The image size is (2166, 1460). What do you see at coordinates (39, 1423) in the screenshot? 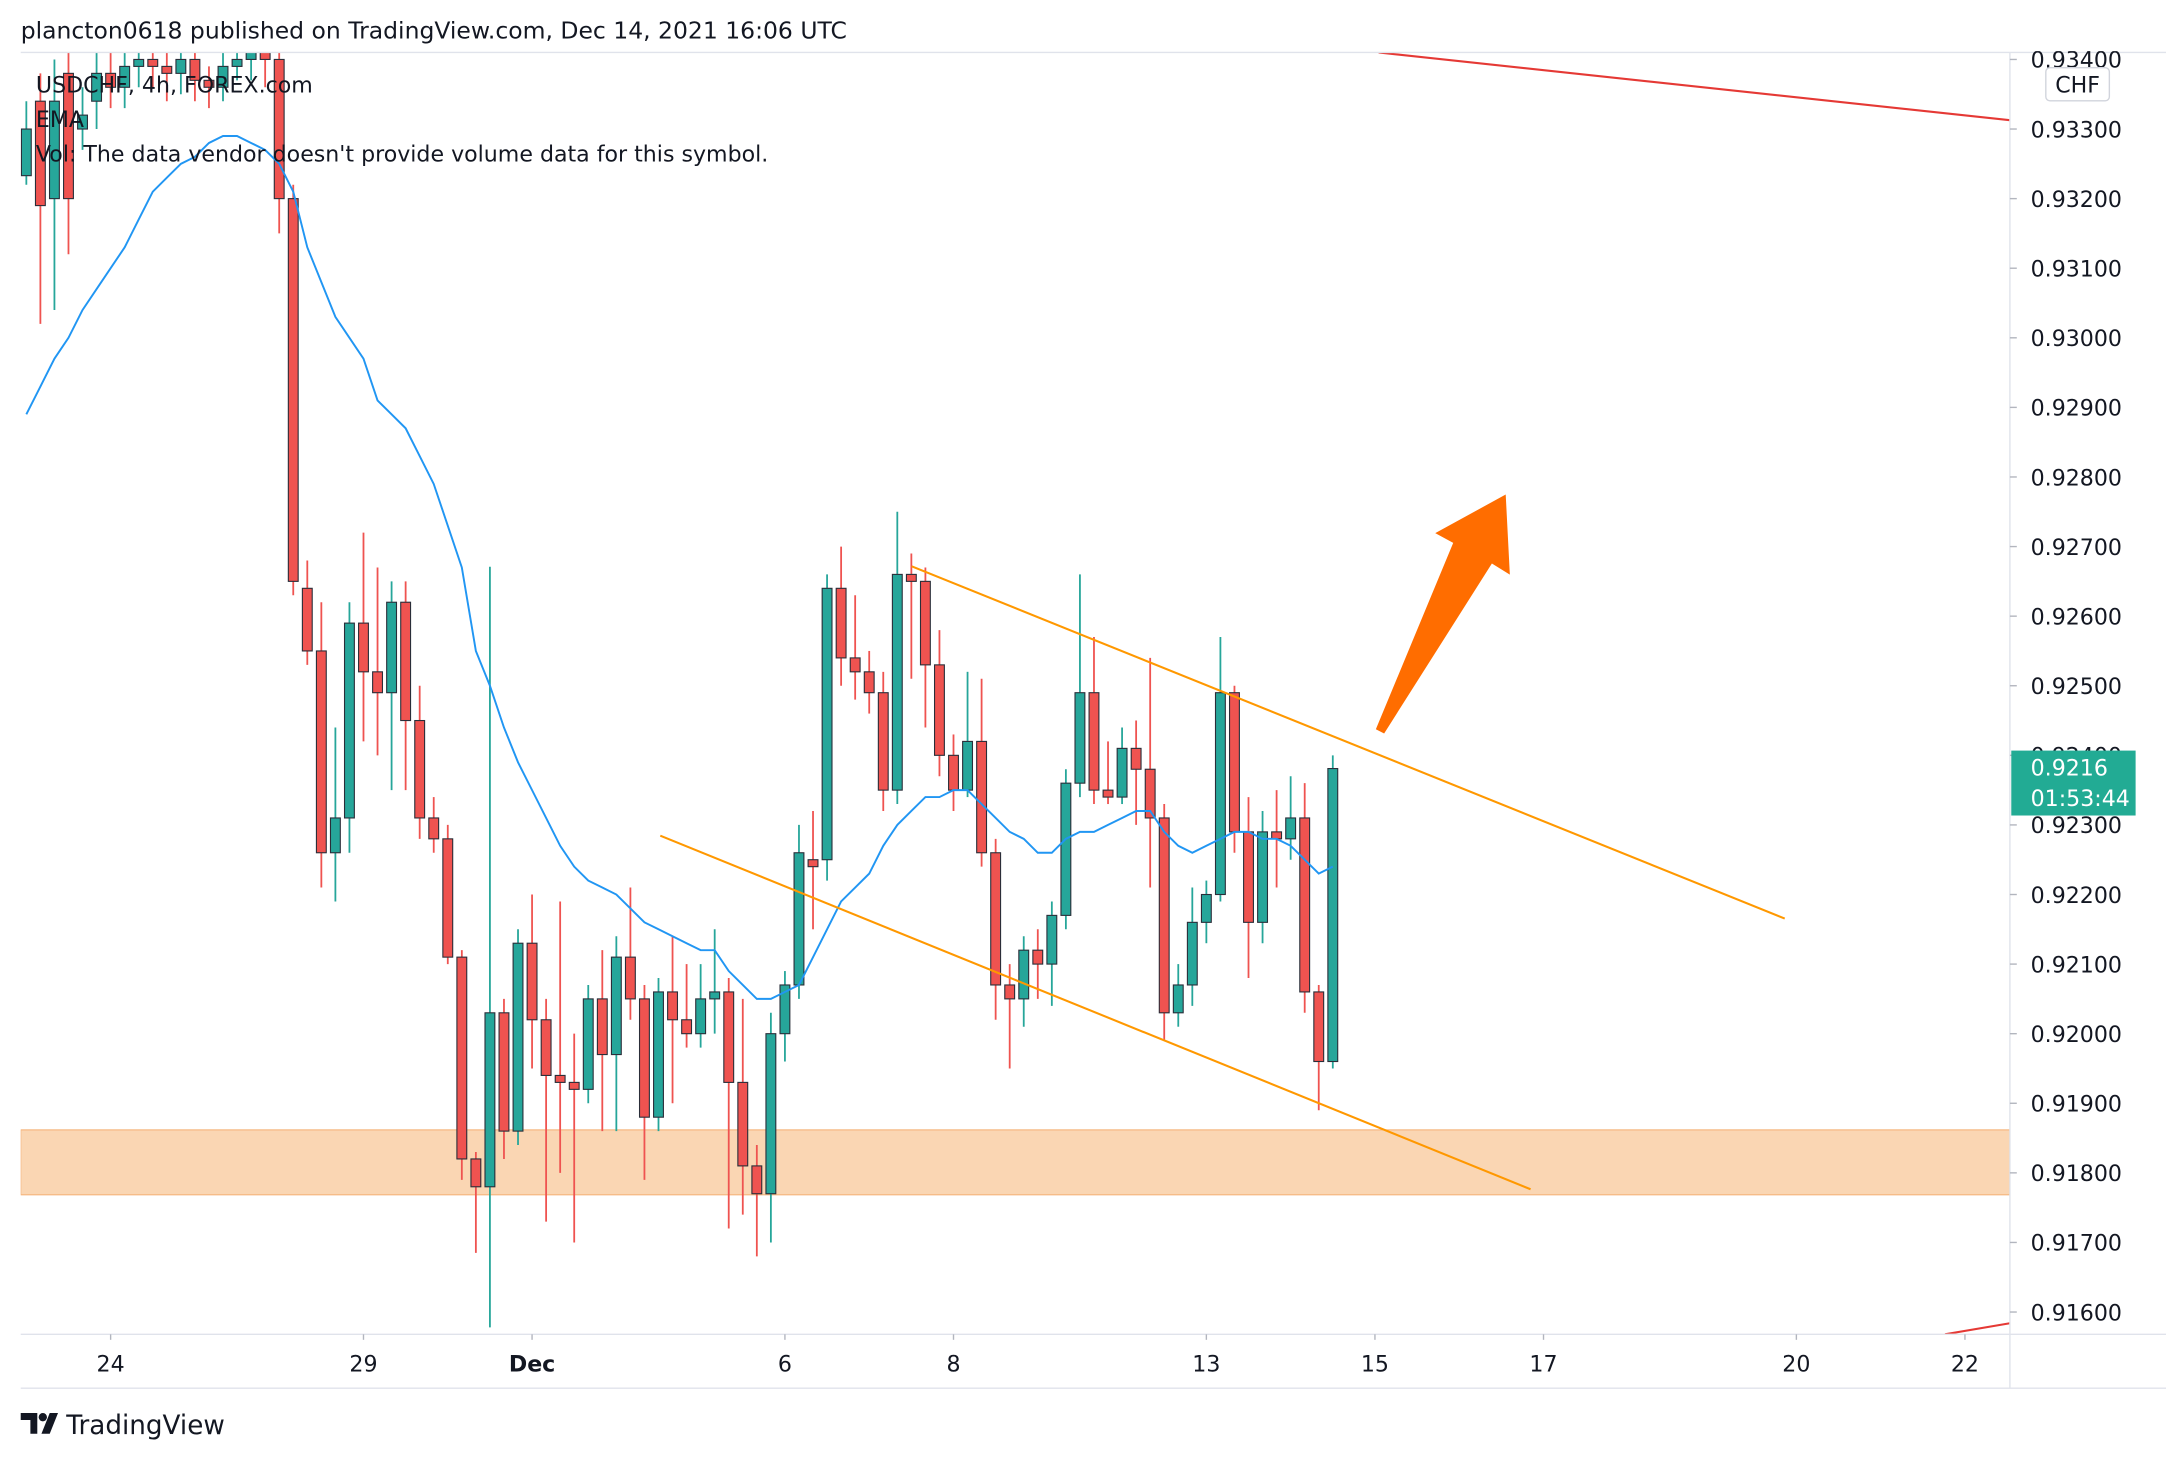
I see `logo` at bounding box center [39, 1423].